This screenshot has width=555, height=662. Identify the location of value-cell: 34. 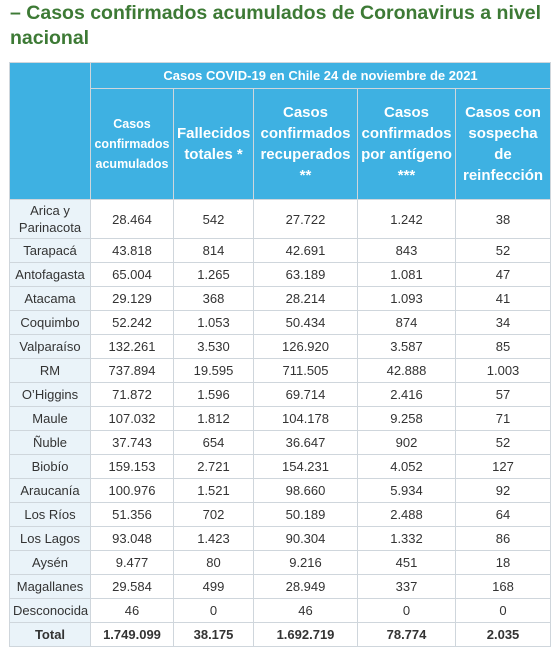
(503, 322).